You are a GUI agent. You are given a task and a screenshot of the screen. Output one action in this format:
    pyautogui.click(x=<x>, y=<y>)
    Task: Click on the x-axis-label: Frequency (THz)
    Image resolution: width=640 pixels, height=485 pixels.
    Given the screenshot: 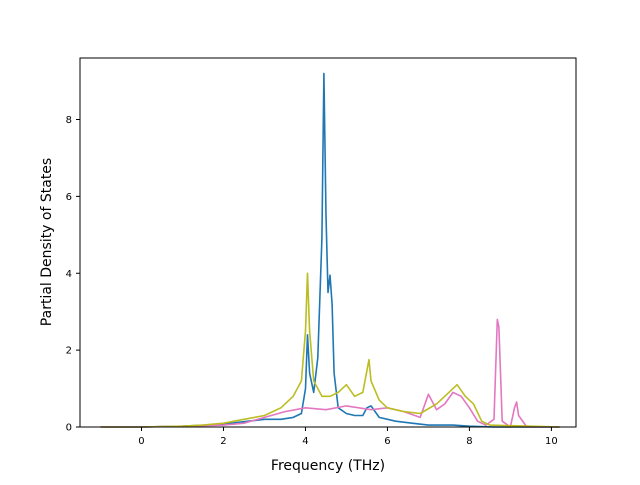 What is the action you would take?
    pyautogui.click(x=328, y=466)
    